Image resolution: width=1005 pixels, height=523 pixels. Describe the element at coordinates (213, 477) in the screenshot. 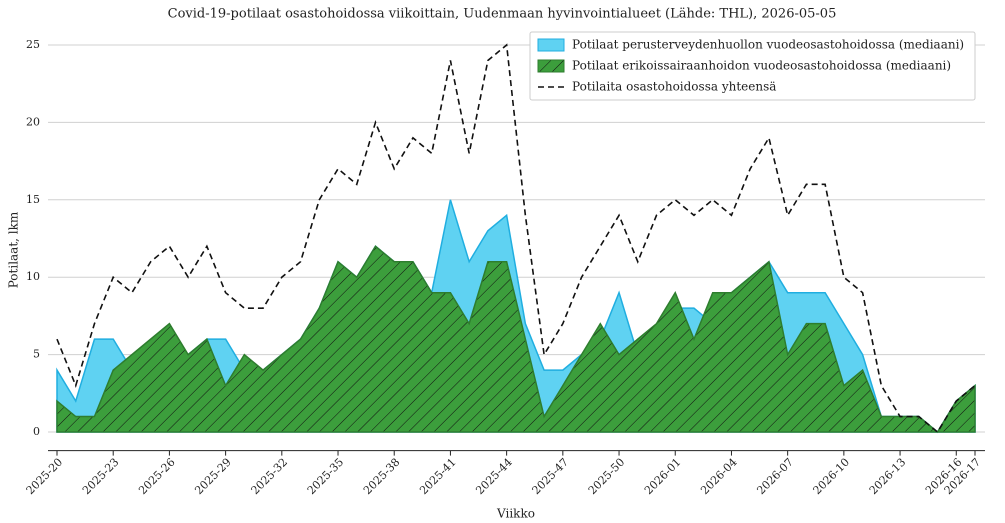

I see `x-tick-label: 2025-29` at that location.